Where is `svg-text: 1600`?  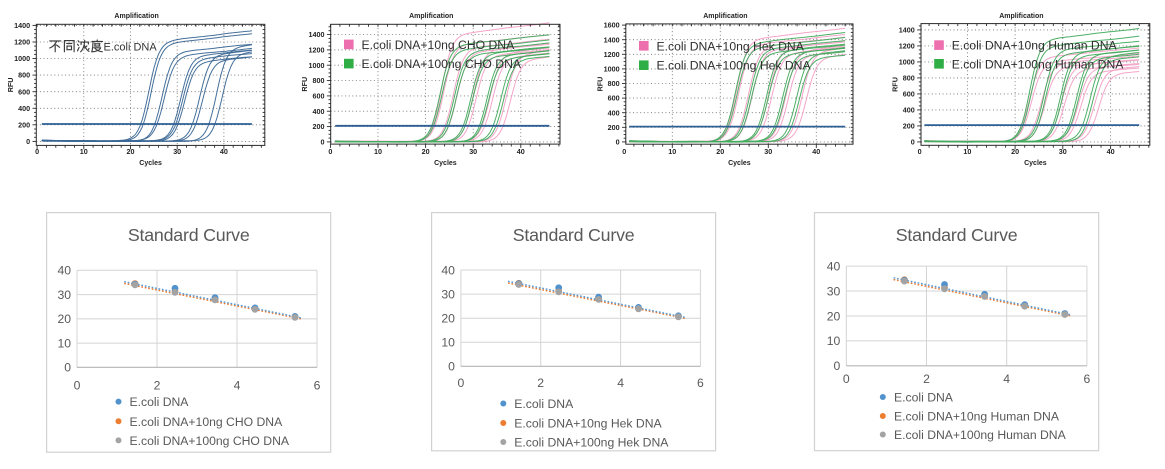 svg-text: 1600 is located at coordinates (612, 25).